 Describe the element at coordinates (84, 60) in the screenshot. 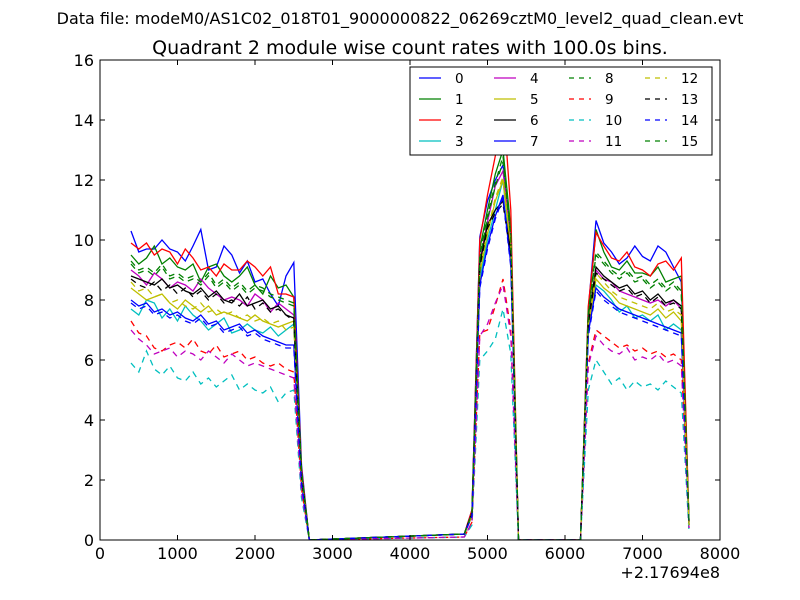

I see `y-tick-label: 16` at that location.